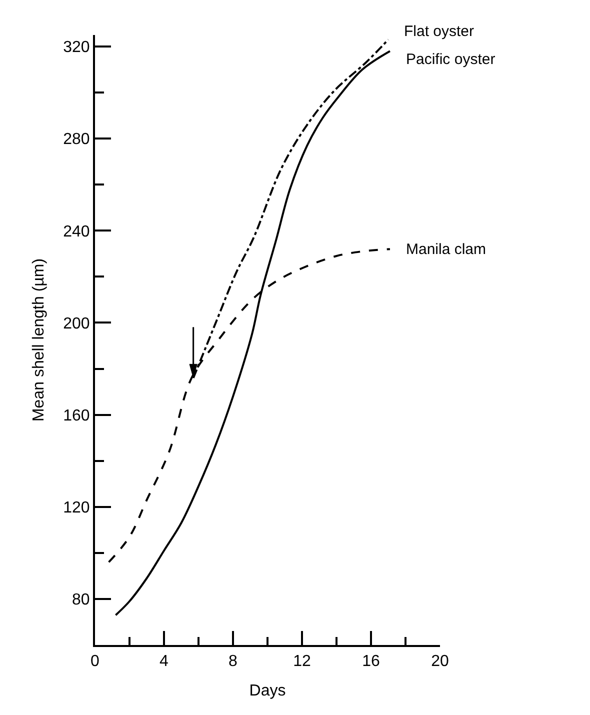 This screenshot has height=715, width=590. What do you see at coordinates (76, 415) in the screenshot?
I see `y-tick-label: 160` at bounding box center [76, 415].